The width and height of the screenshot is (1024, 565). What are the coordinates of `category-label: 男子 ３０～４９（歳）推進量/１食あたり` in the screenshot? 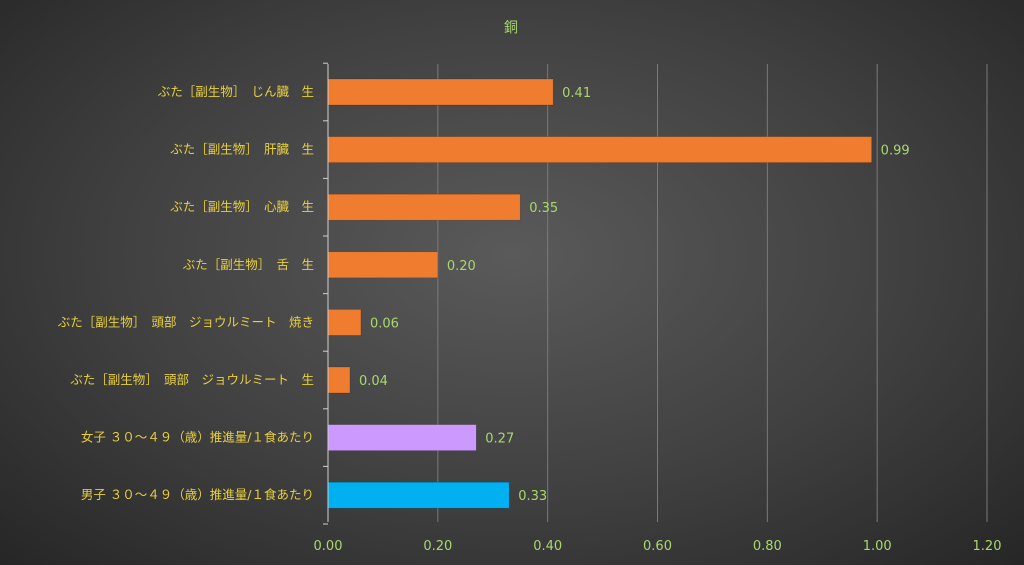 It's located at (197, 494).